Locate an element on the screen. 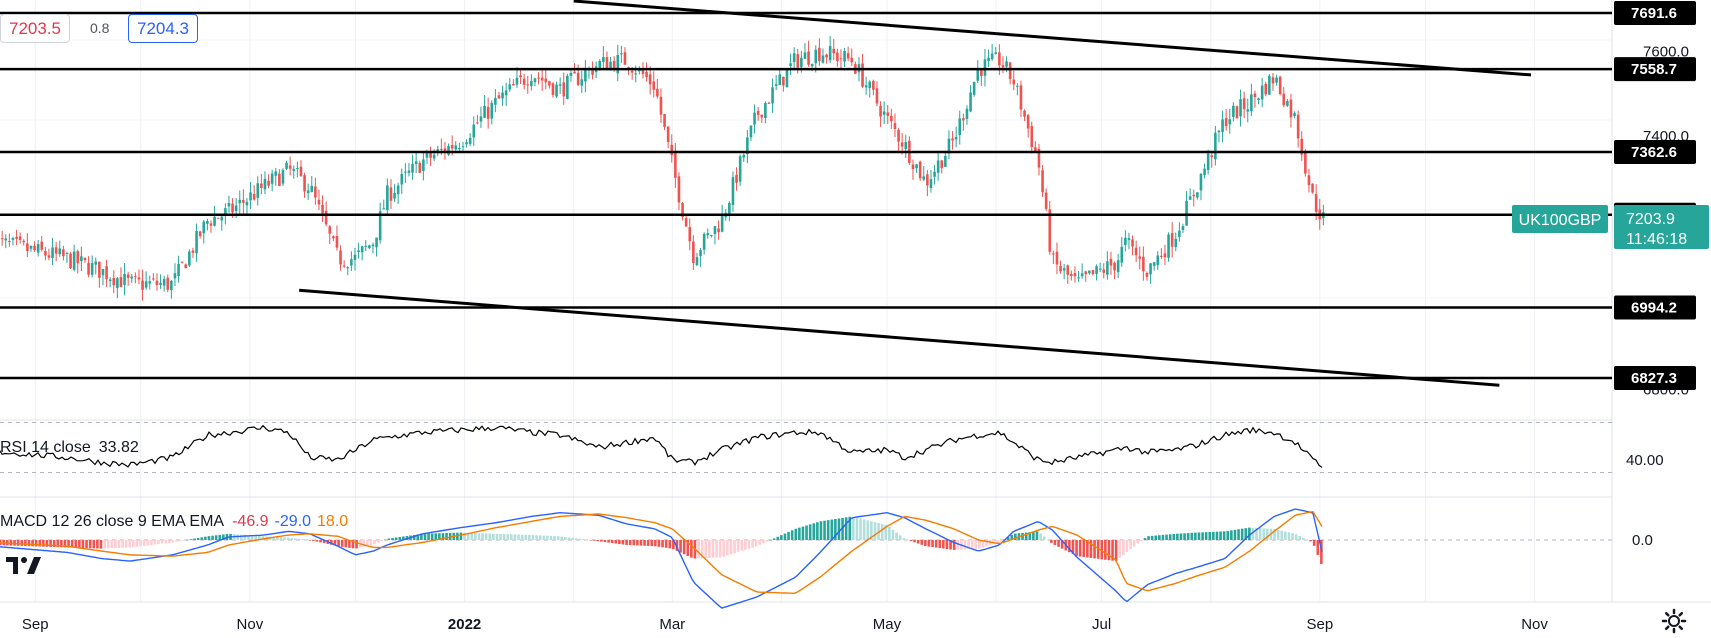 This screenshot has width=1711, height=638. bid-price-box: 7203.5 is located at coordinates (35, 28).